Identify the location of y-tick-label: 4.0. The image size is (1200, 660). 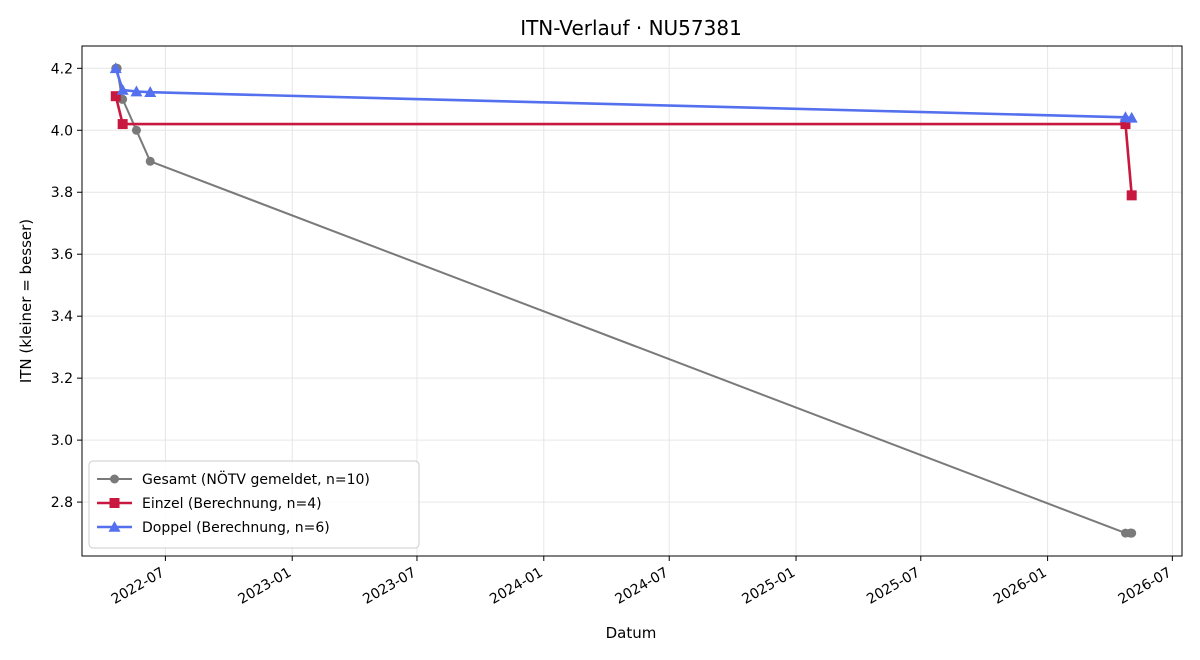
(62, 131).